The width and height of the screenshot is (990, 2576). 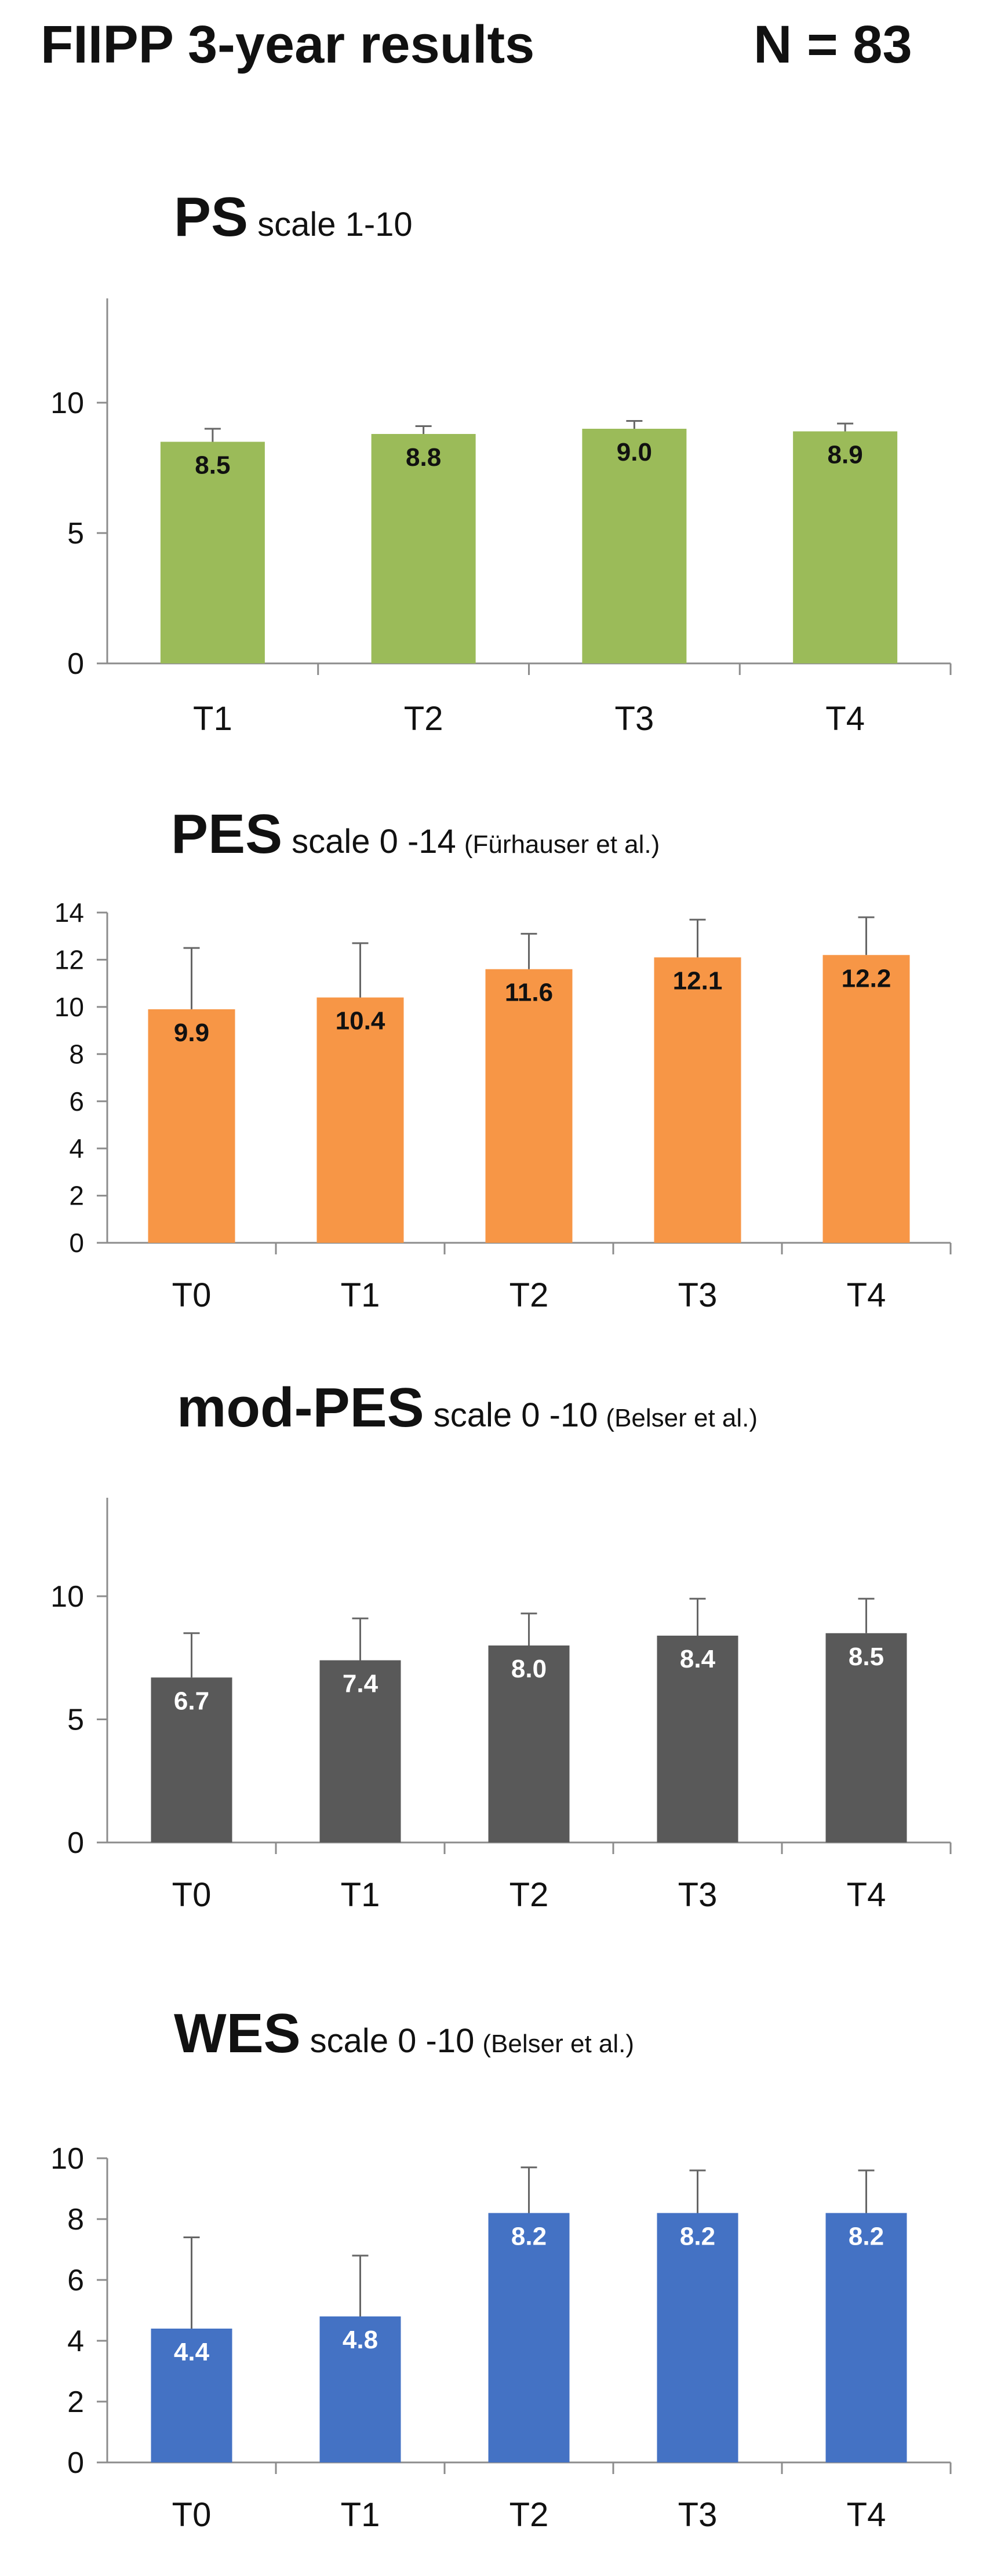 What do you see at coordinates (76, 1054) in the screenshot?
I see `pes-y-tick-label: 8` at bounding box center [76, 1054].